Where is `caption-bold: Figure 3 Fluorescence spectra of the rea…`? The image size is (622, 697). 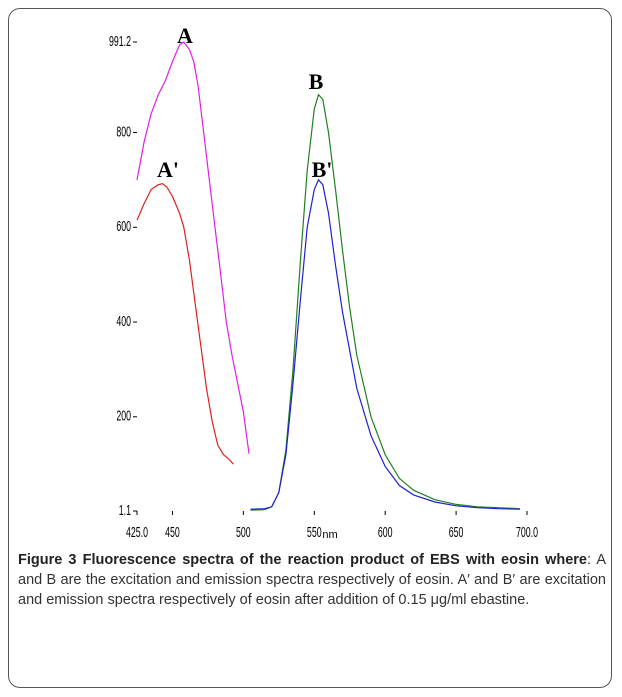 caption-bold: Figure 3 Fluorescence spectra of the rea… is located at coordinates (302, 560).